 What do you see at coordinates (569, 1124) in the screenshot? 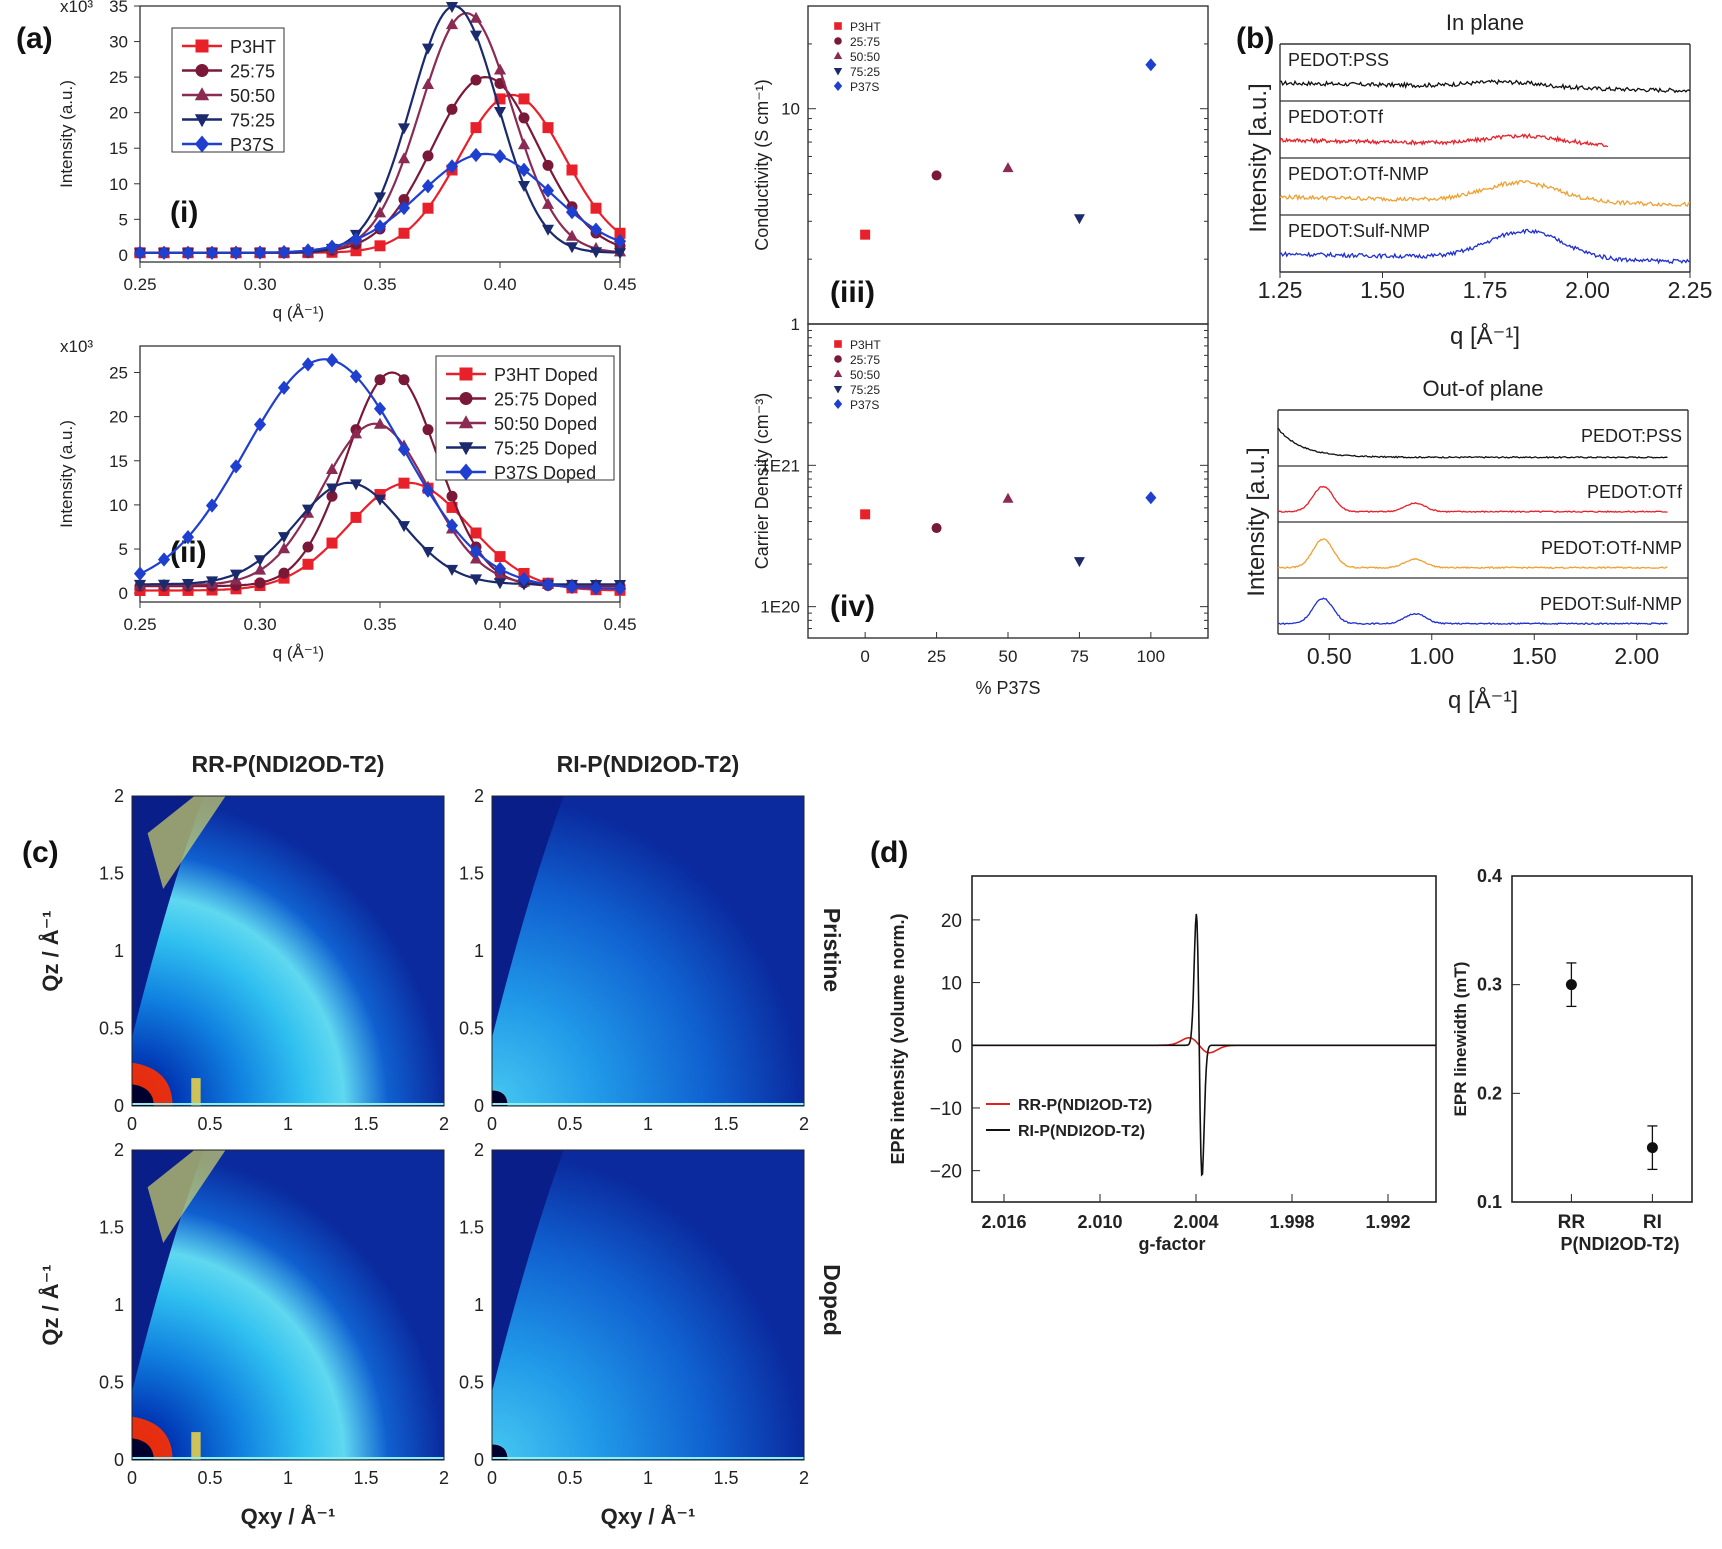
I see `x-tick-label: 0.5` at bounding box center [569, 1124].